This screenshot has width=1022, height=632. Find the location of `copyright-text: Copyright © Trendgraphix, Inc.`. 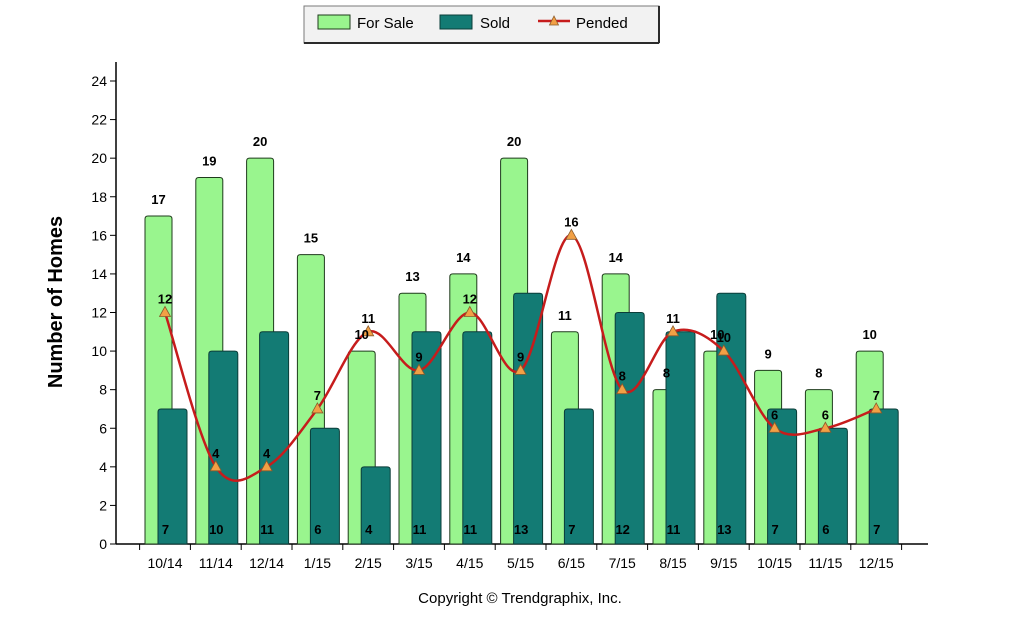

copyright-text: Copyright © Trendgraphix, Inc. is located at coordinates (520, 598).